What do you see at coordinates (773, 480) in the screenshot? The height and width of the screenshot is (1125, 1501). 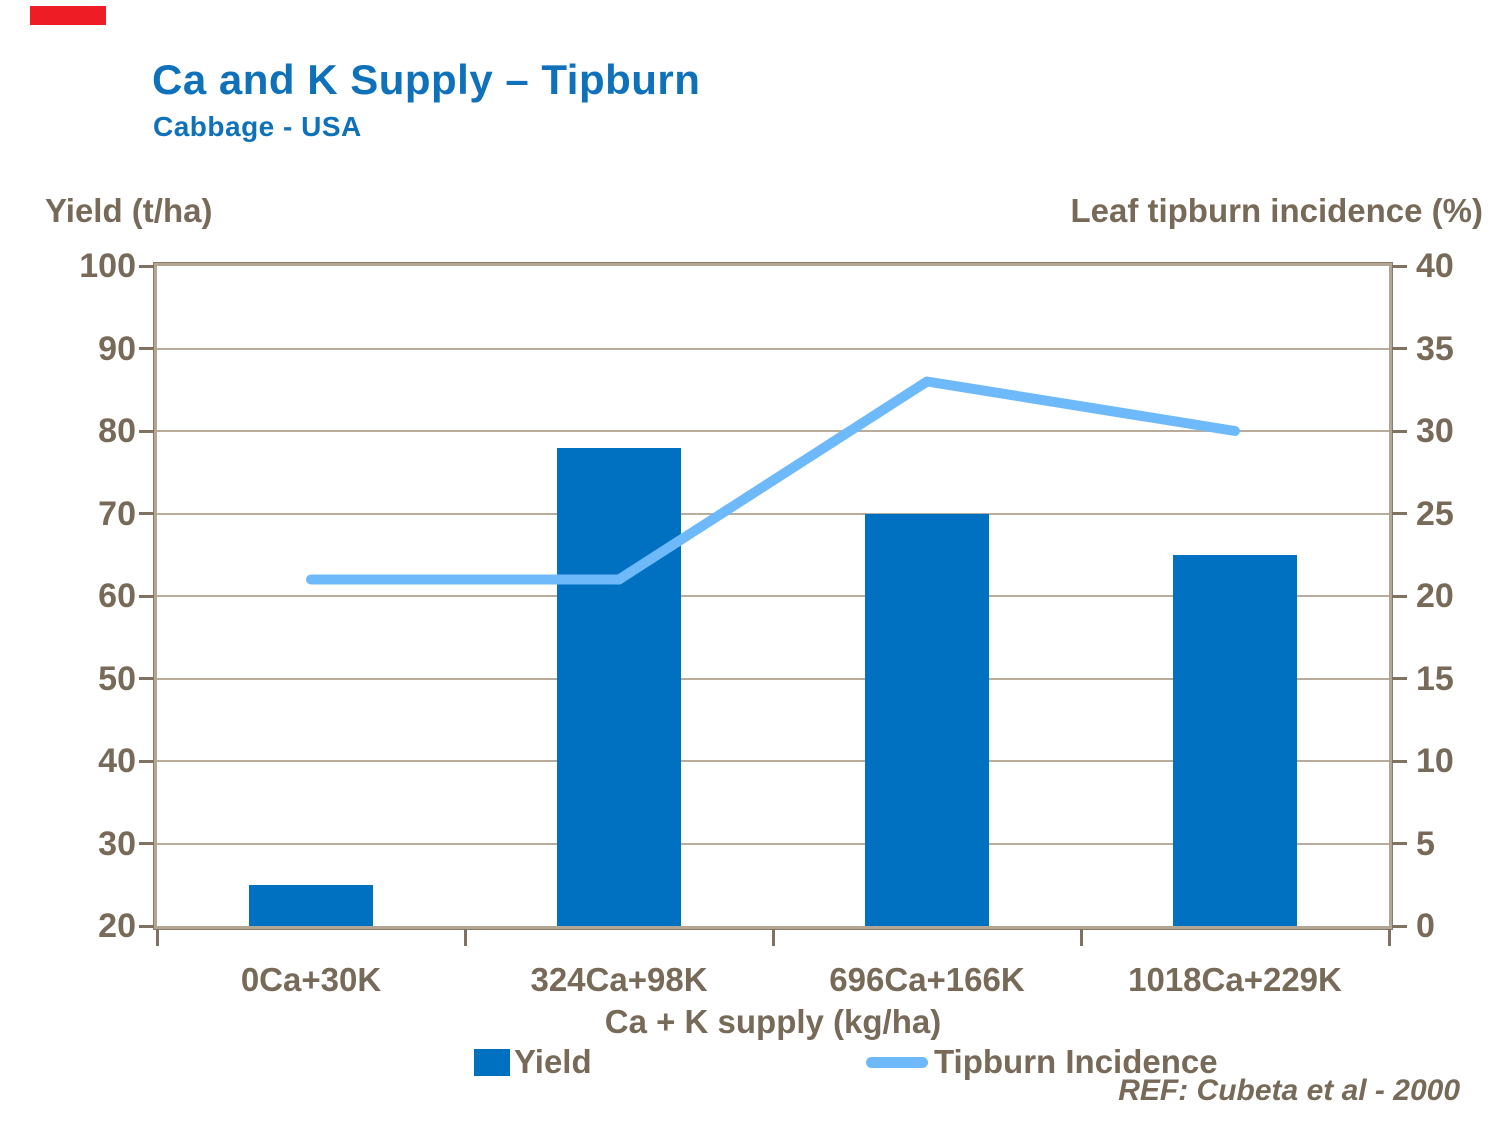 I see `tipburn-line` at bounding box center [773, 480].